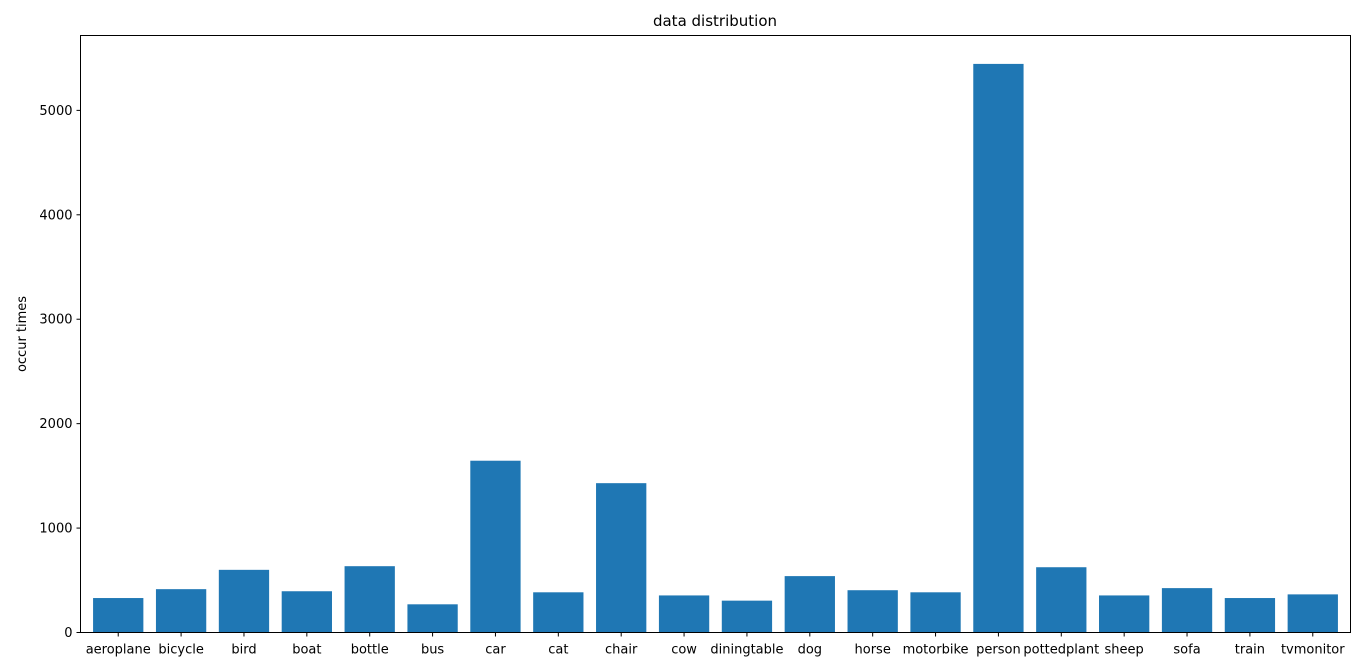 Image resolution: width=1366 pixels, height=671 pixels. I want to click on x-tick-label: tvmonitor, so click(1313, 650).